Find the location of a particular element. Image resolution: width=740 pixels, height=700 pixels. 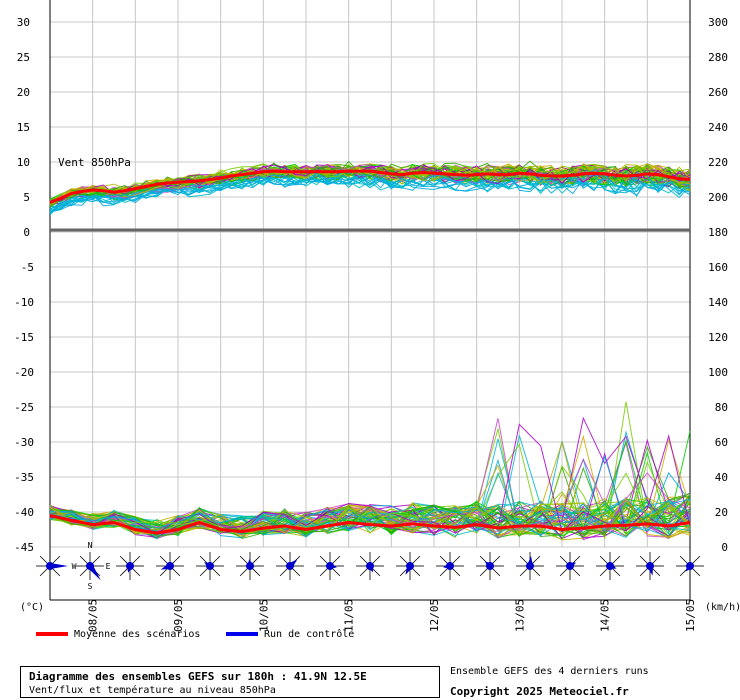

x-tick-label: 14/05 is located at coordinates (605, 615).